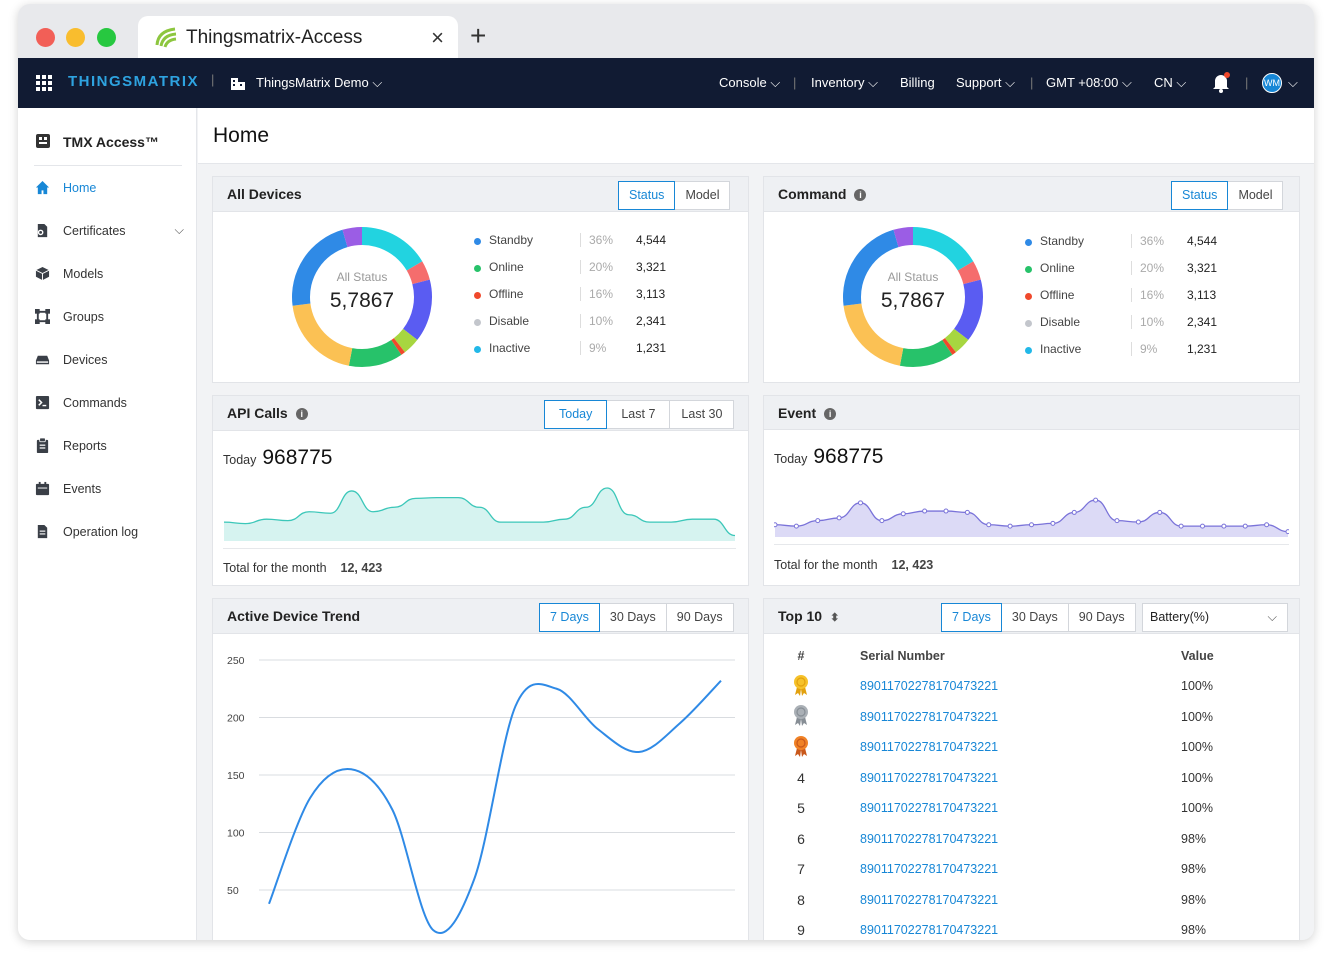 The height and width of the screenshot is (964, 1338). What do you see at coordinates (109, 275) in the screenshot?
I see `sidebar-item-models: Models` at bounding box center [109, 275].